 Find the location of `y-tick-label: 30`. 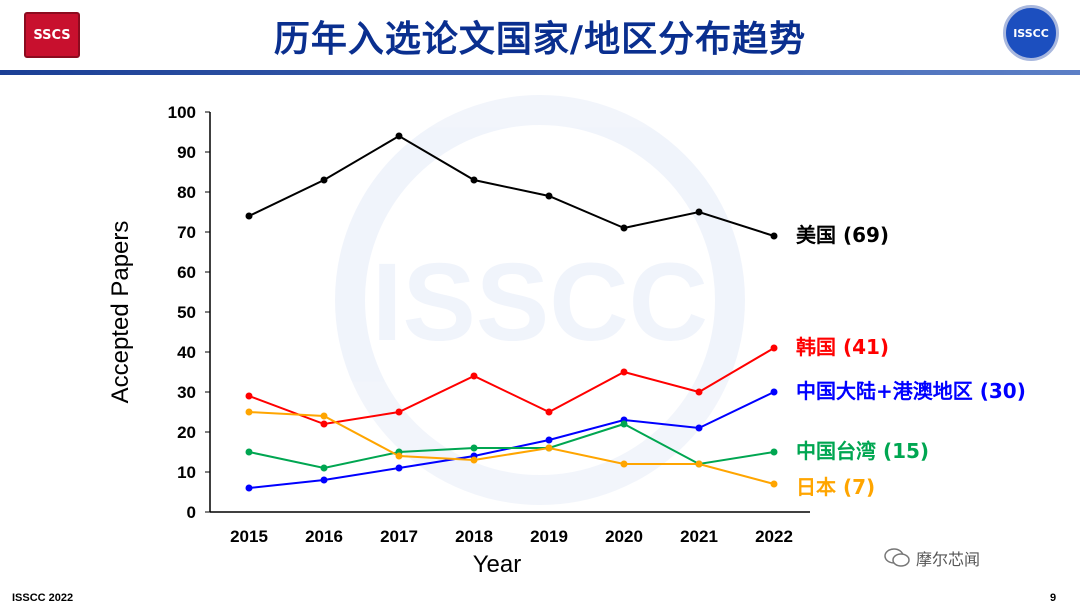

y-tick-label: 30 is located at coordinates (186, 392).